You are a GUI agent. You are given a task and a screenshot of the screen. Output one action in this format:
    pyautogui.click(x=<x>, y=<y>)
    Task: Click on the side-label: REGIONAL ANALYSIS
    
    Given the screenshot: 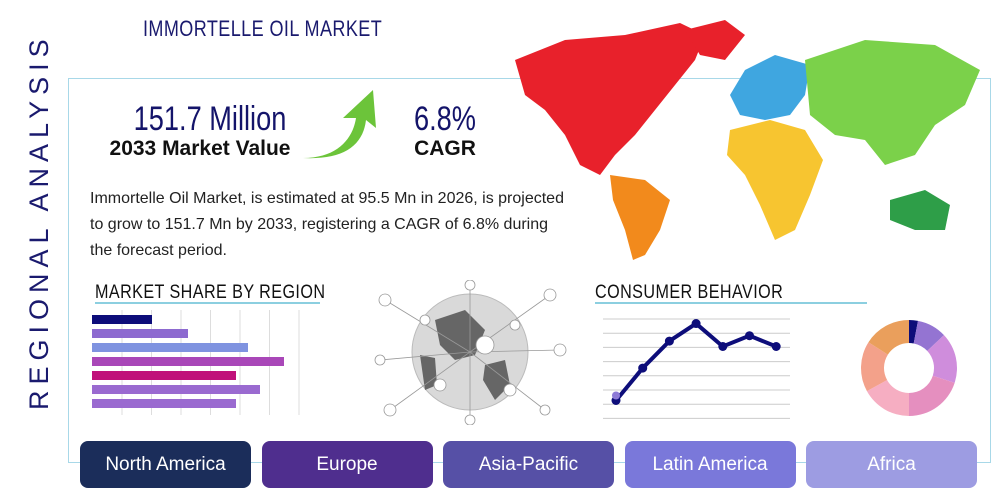 What is the action you would take?
    pyautogui.click(x=39, y=221)
    